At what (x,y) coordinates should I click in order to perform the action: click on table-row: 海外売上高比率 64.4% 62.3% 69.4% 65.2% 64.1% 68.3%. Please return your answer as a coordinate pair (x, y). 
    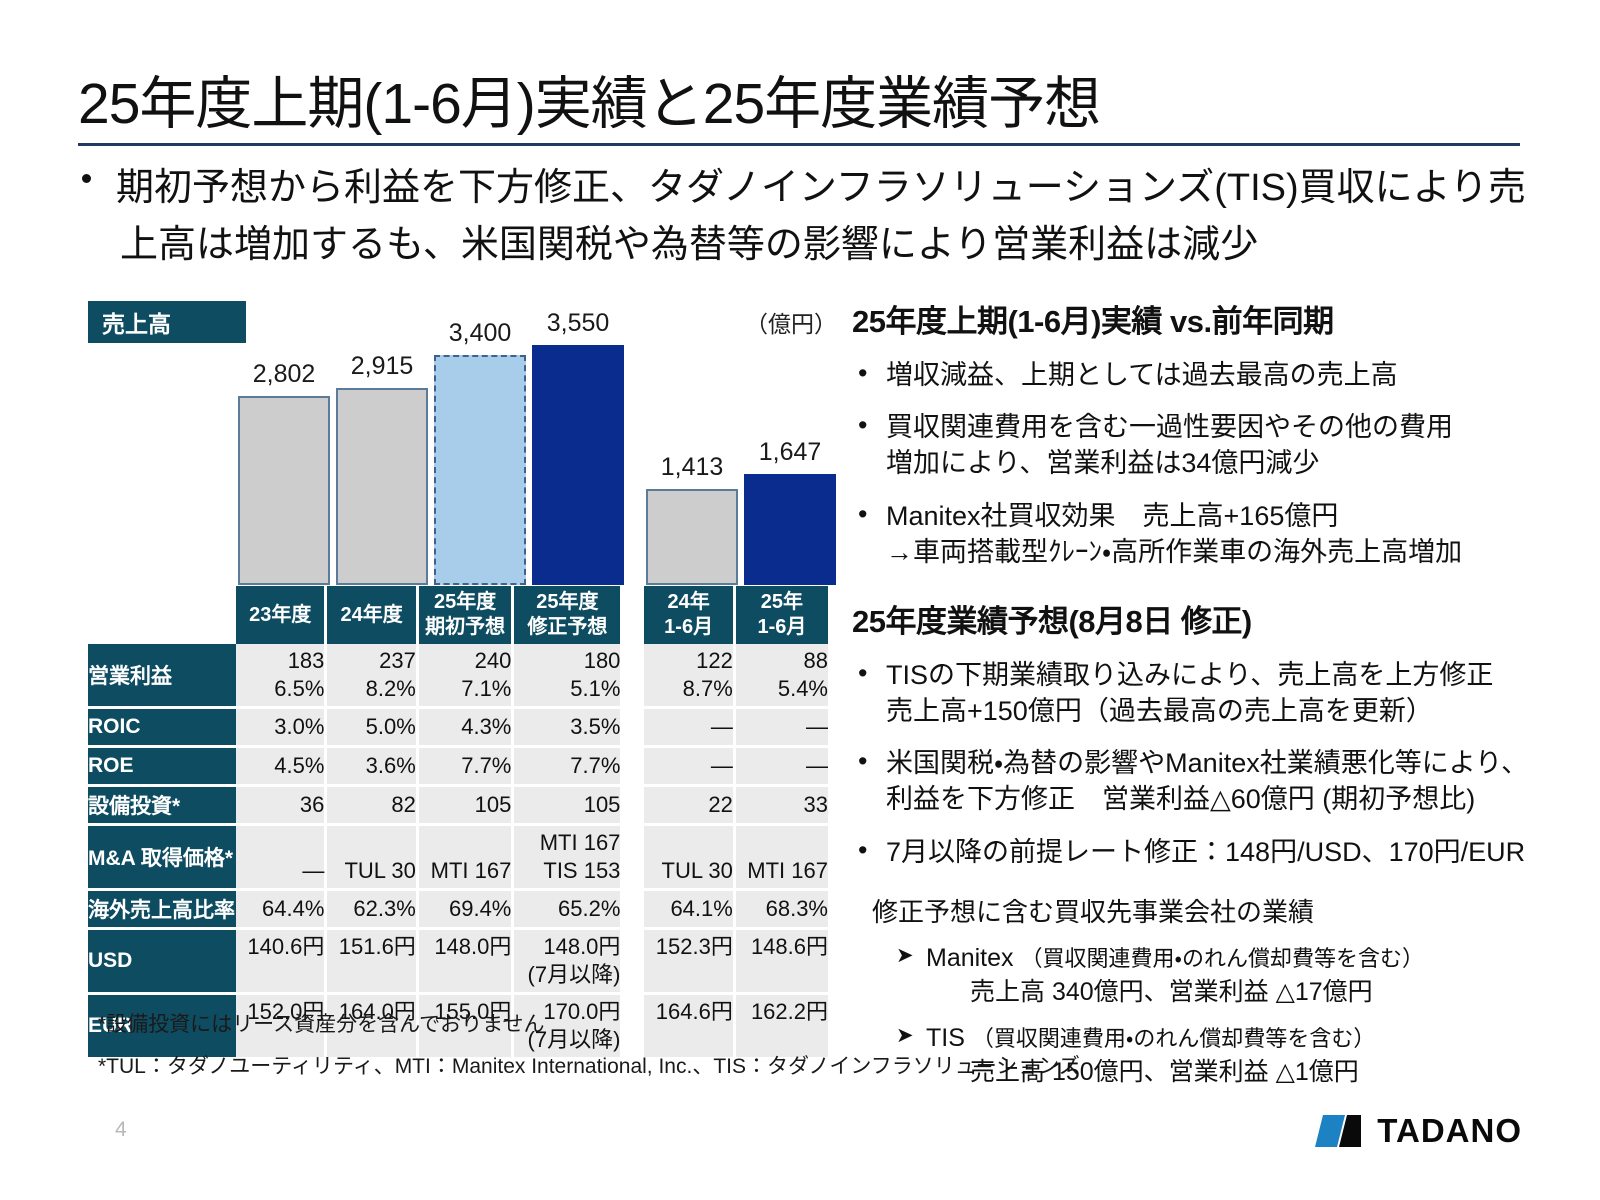
    Looking at the image, I should click on (458, 910).